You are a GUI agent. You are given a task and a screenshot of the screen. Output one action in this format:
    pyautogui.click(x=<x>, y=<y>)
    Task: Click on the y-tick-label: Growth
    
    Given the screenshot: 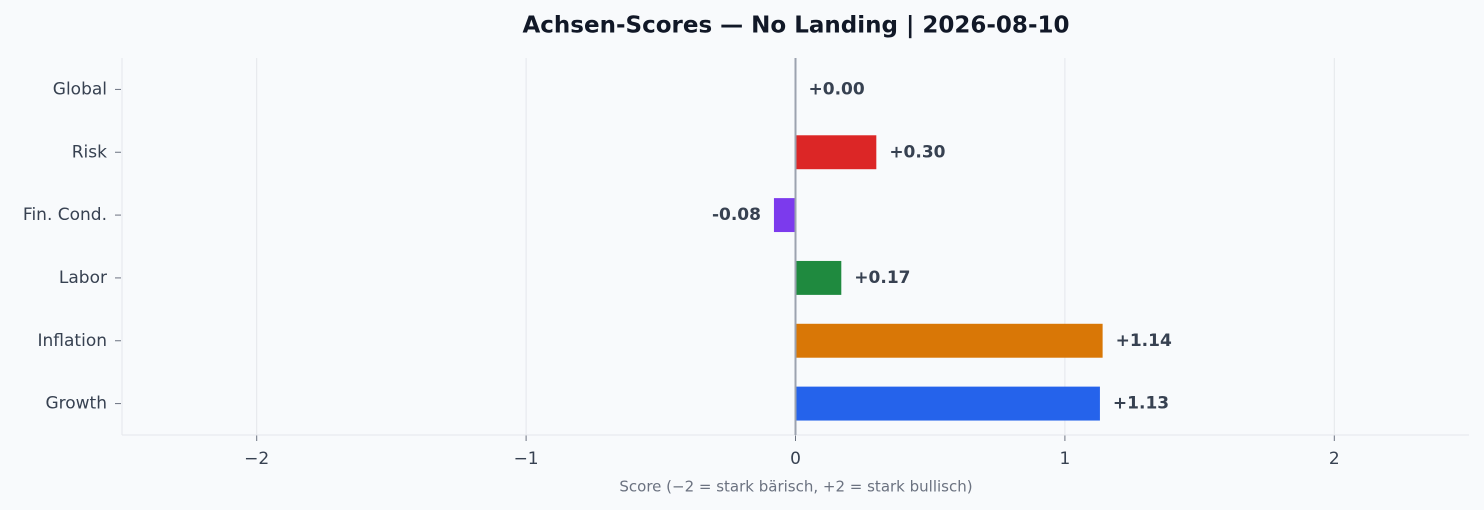 What is the action you would take?
    pyautogui.click(x=76, y=404)
    